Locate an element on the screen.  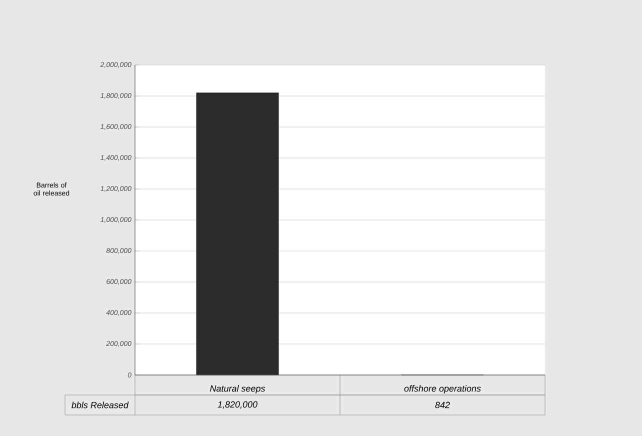
text: bbls Released is located at coordinates (100, 405).